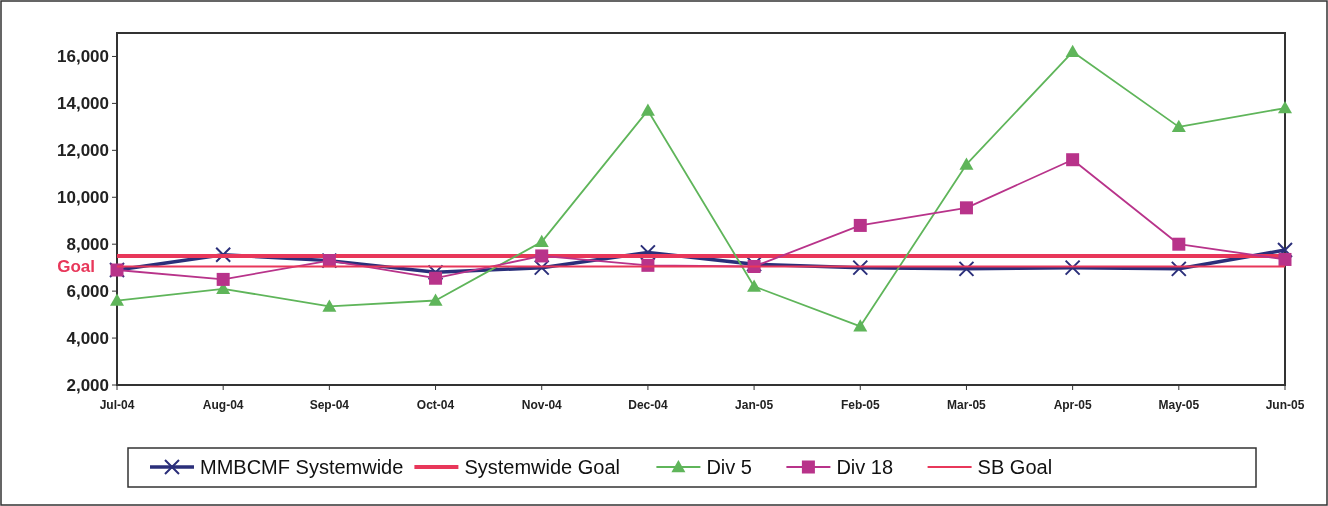  What do you see at coordinates (542, 467) in the screenshot?
I see `legend-label: Systemwide Goal` at bounding box center [542, 467].